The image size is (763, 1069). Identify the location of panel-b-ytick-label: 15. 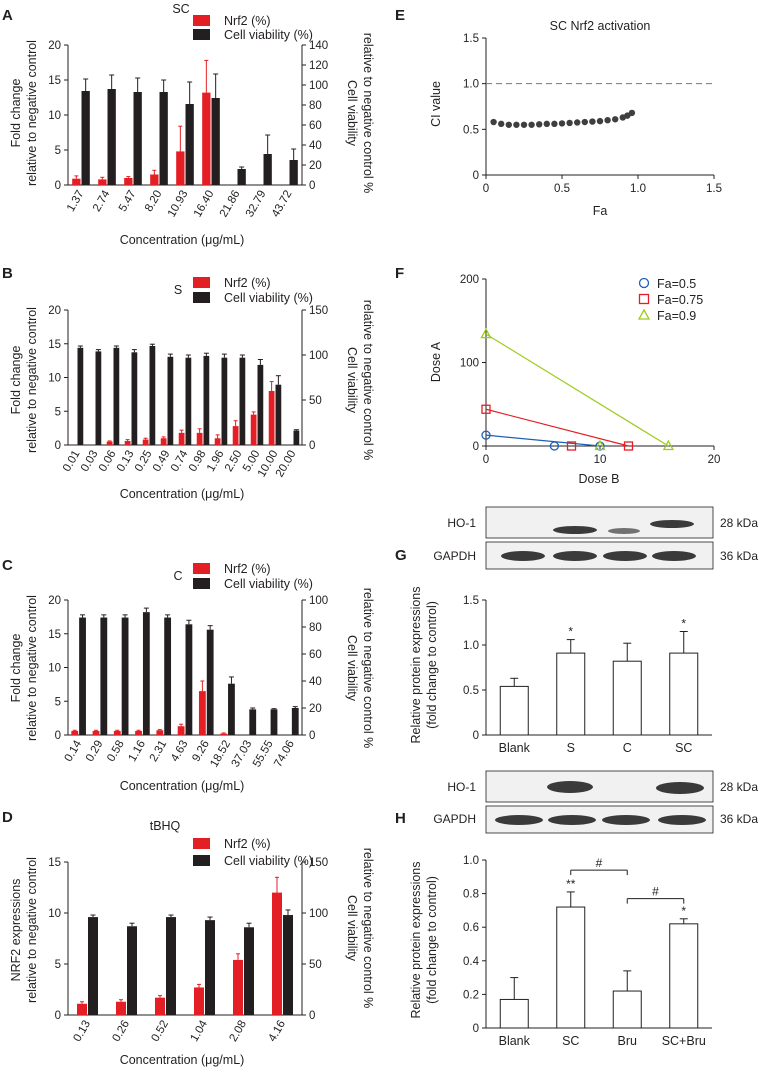
(54, 345).